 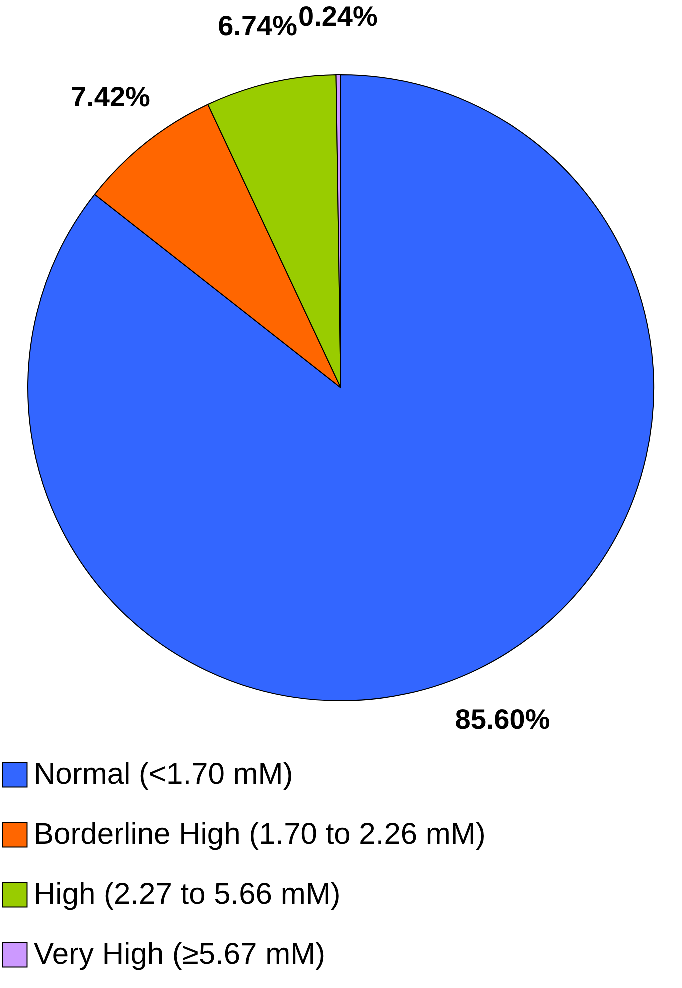 What do you see at coordinates (258, 26) in the screenshot?
I see `data-label: 6.74%` at bounding box center [258, 26].